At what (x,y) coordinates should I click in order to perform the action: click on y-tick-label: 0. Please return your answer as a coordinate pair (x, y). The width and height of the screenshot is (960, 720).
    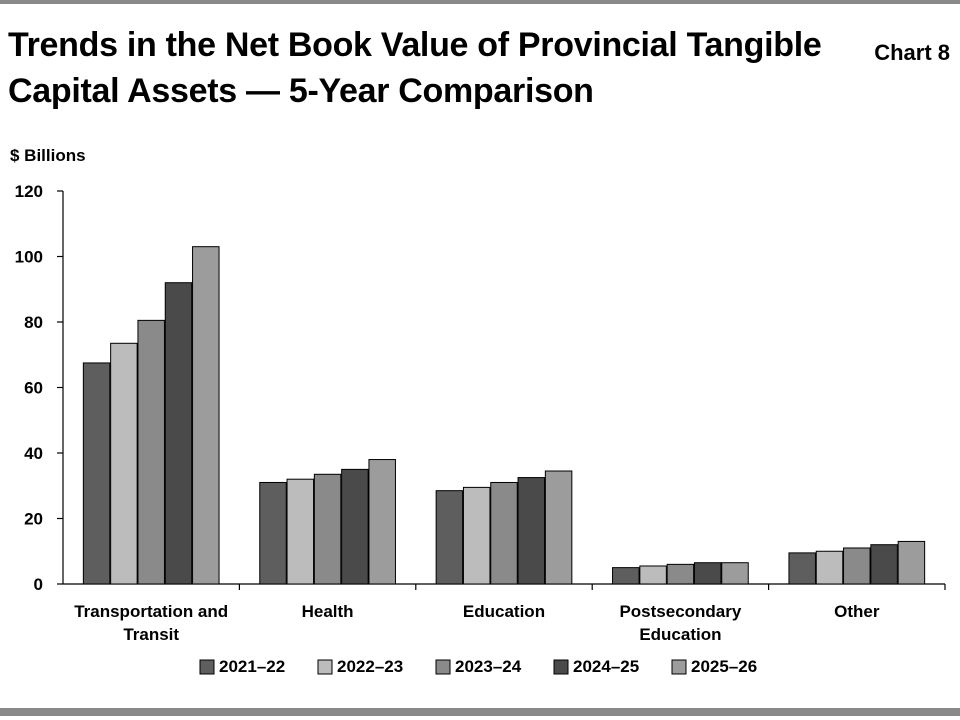
    Looking at the image, I should click on (38, 584).